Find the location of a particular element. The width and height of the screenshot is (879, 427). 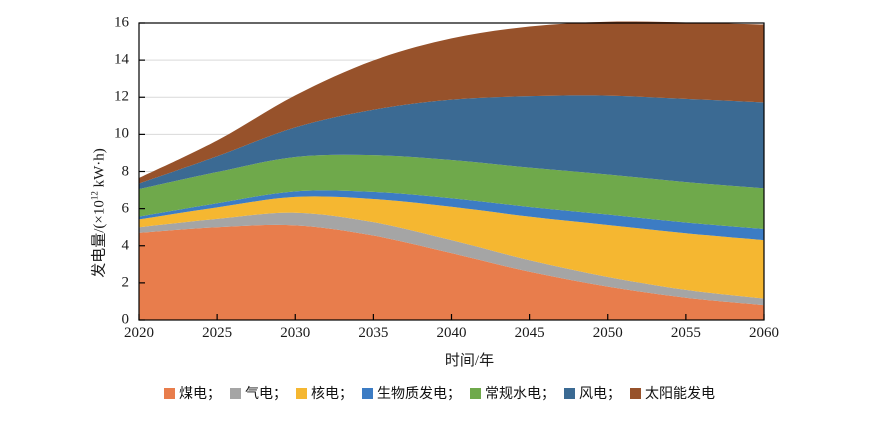

y-axis-title-exponent: 12 is located at coordinates (94, 196).